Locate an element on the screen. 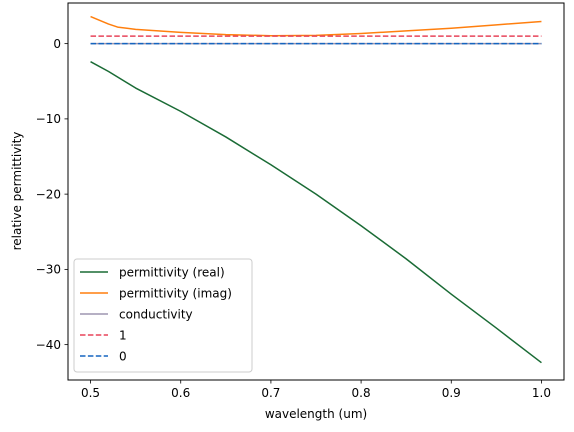 Image resolution: width=574 pixels, height=432 pixels. legend-label: permittivity (real) is located at coordinates (172, 272).